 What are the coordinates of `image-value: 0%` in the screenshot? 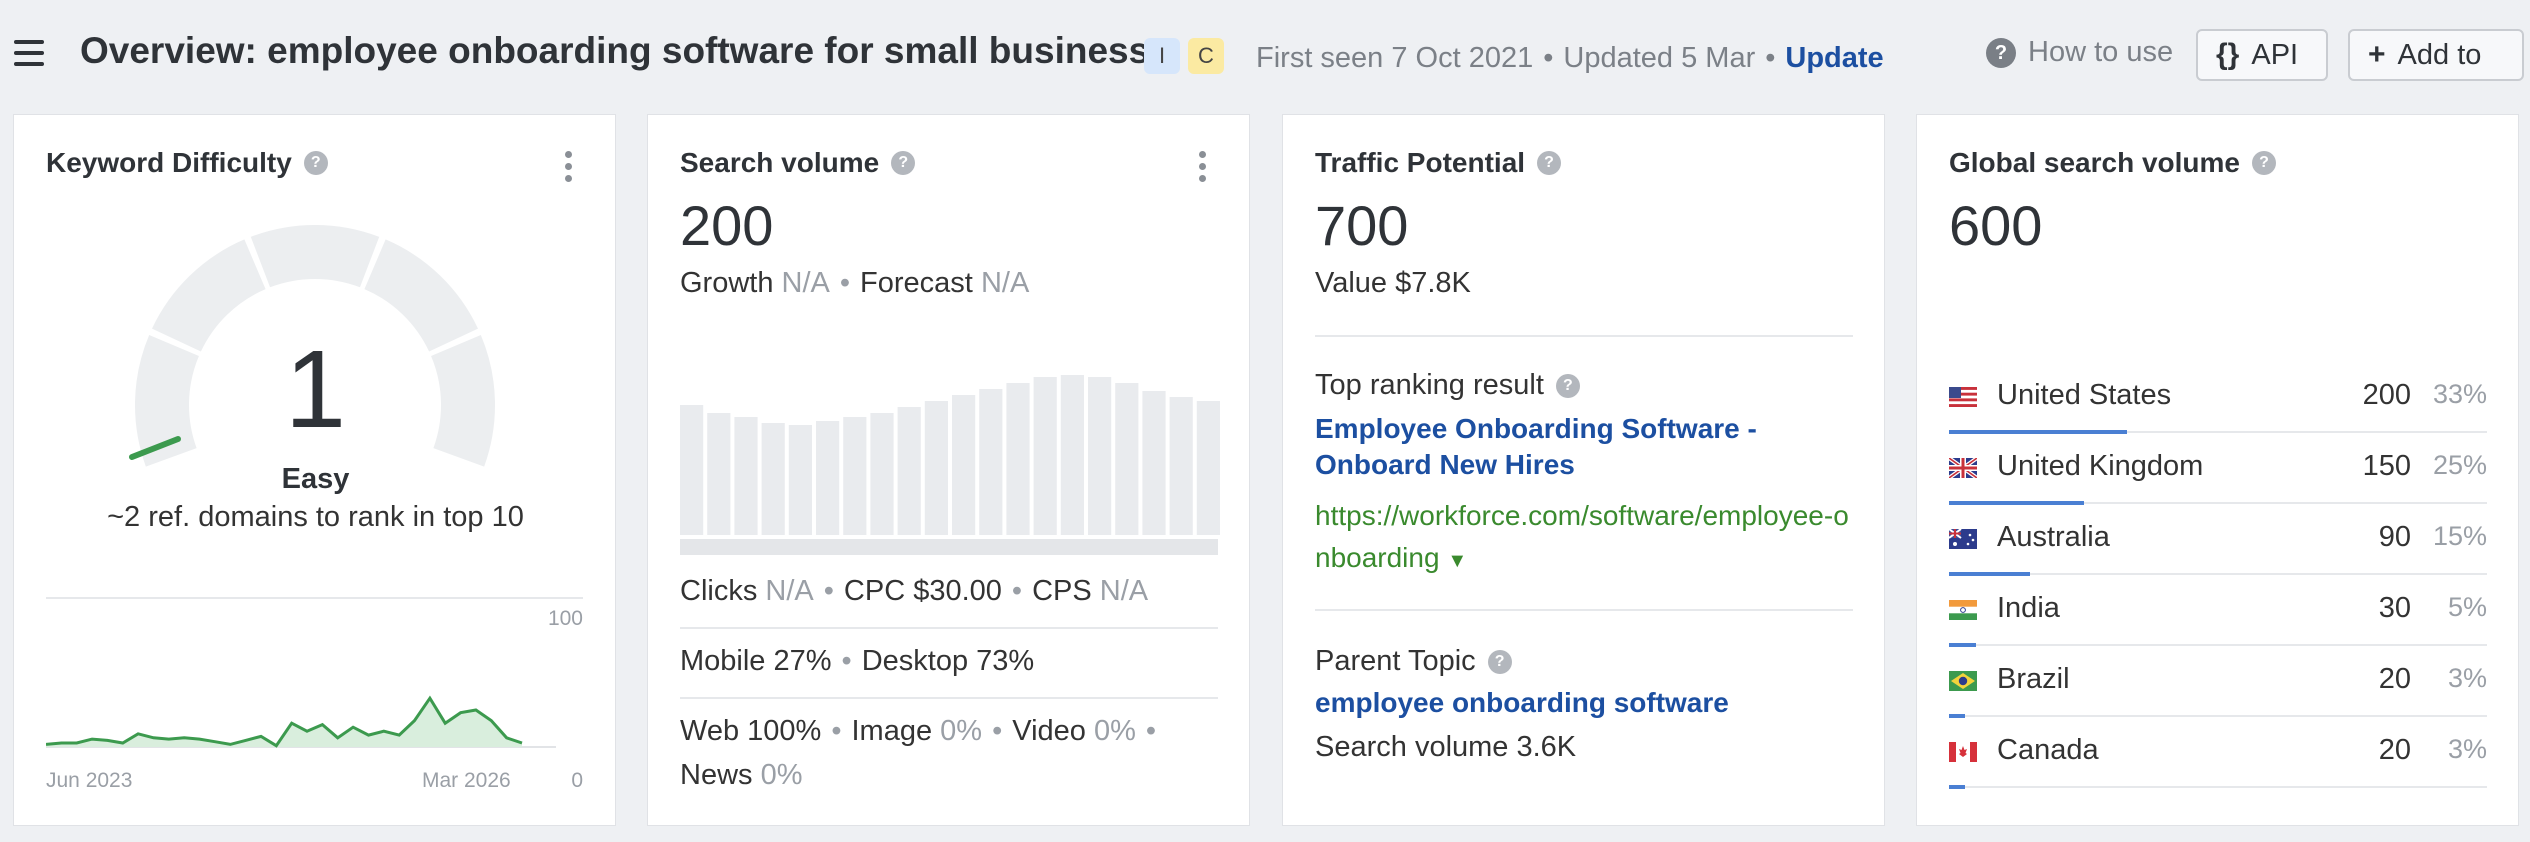 It's located at (961, 731).